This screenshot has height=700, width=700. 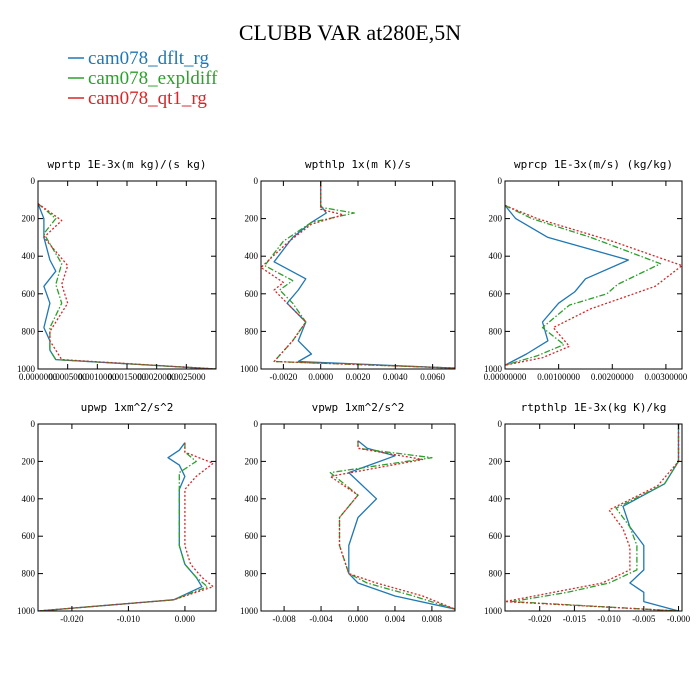 What do you see at coordinates (97, 377) in the screenshot?
I see `x-tick-label: 0.0010000` at bounding box center [97, 377].